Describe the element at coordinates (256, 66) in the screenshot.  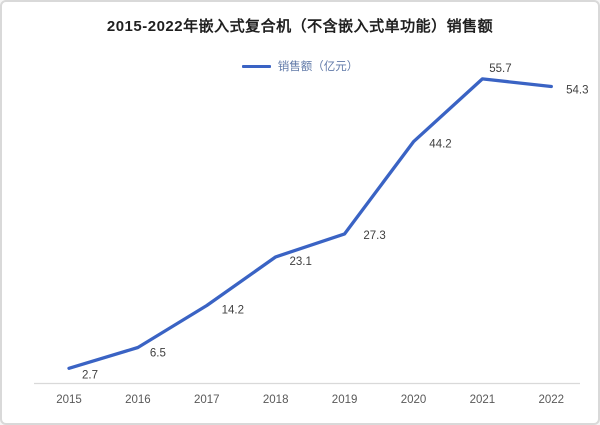
I see `legend-line-swatch` at that location.